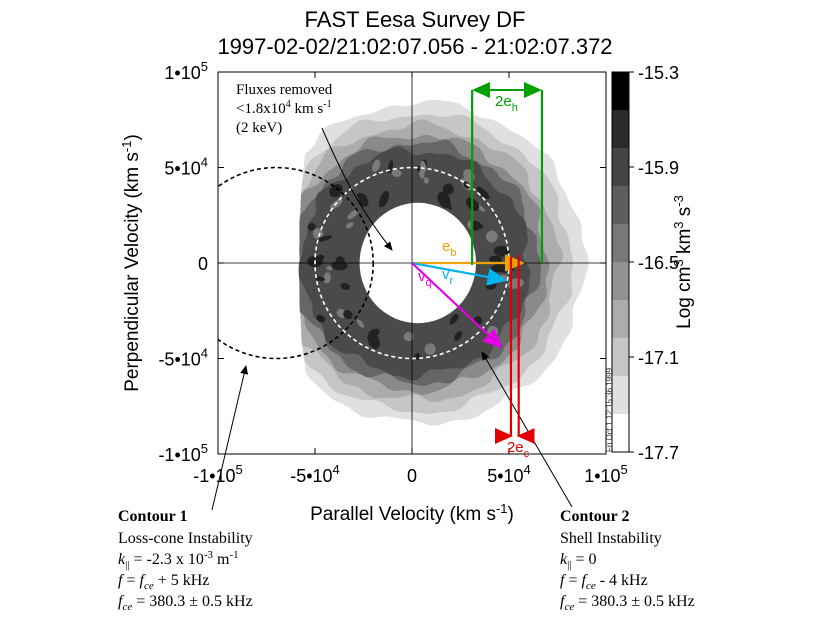 The height and width of the screenshot is (622, 830). I want to click on contour1-k: k|| = -2.3 x 10-3 m-1, so click(178, 560).